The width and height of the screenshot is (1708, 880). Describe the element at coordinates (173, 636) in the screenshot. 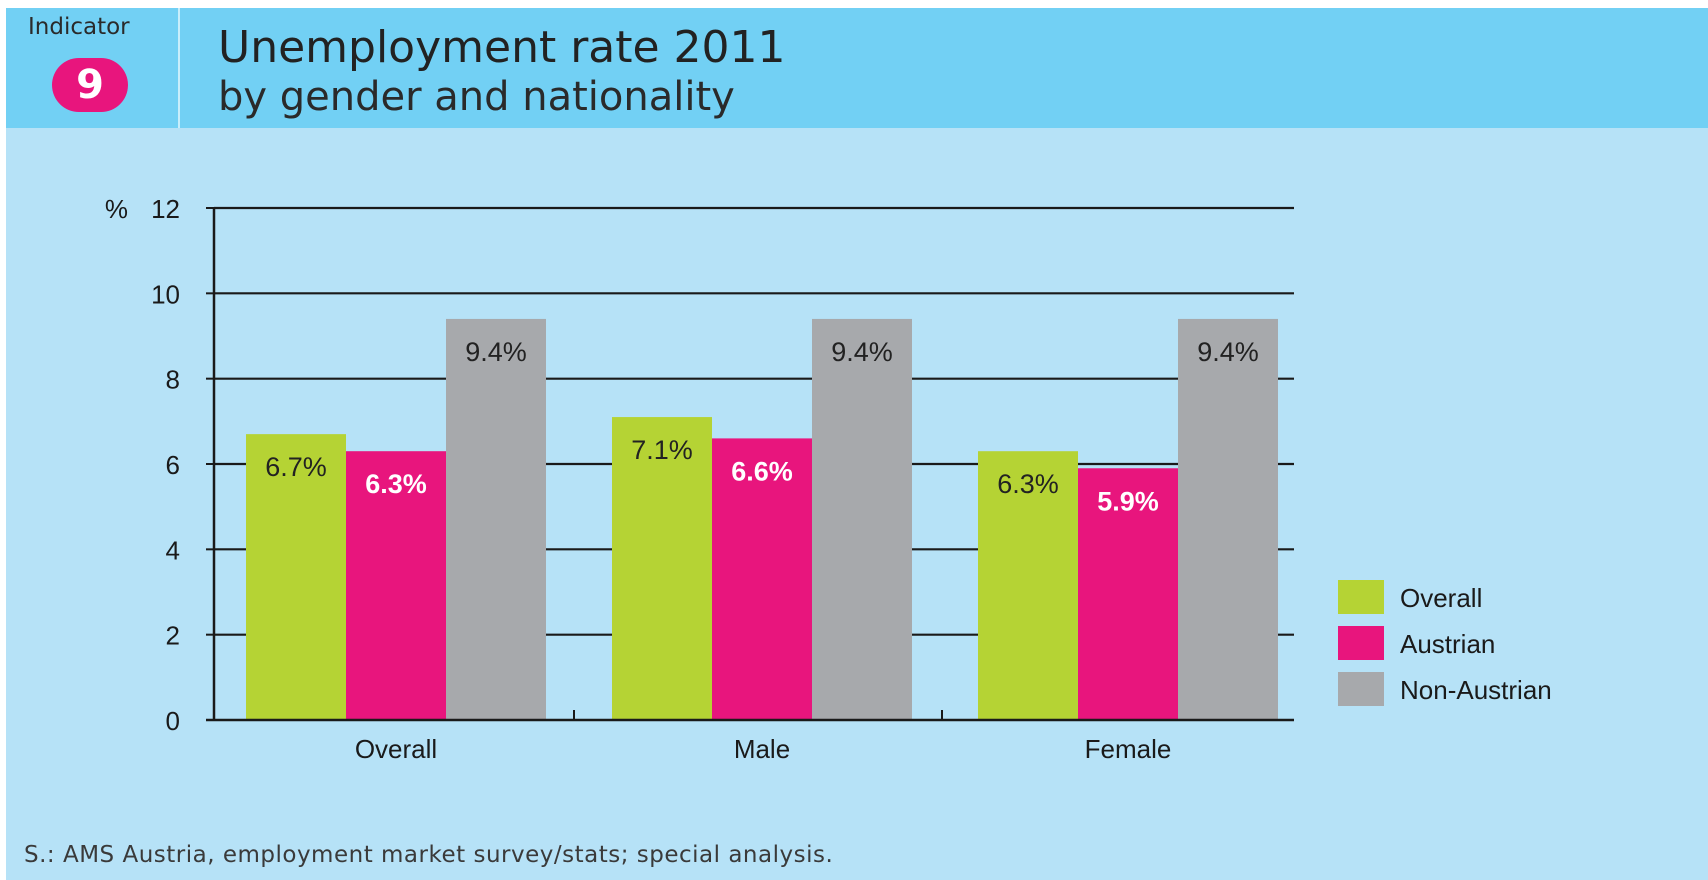

I see `y-tick-label: 2` at that location.